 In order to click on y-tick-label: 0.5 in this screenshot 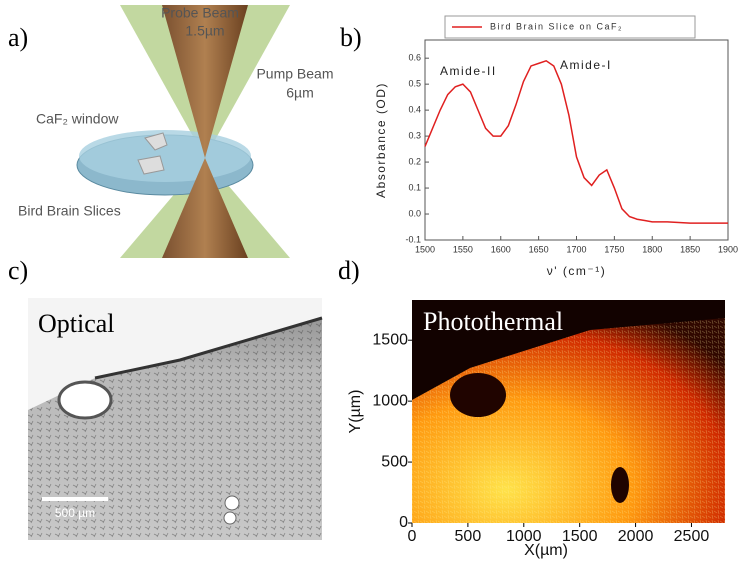, I will do `click(414, 84)`.